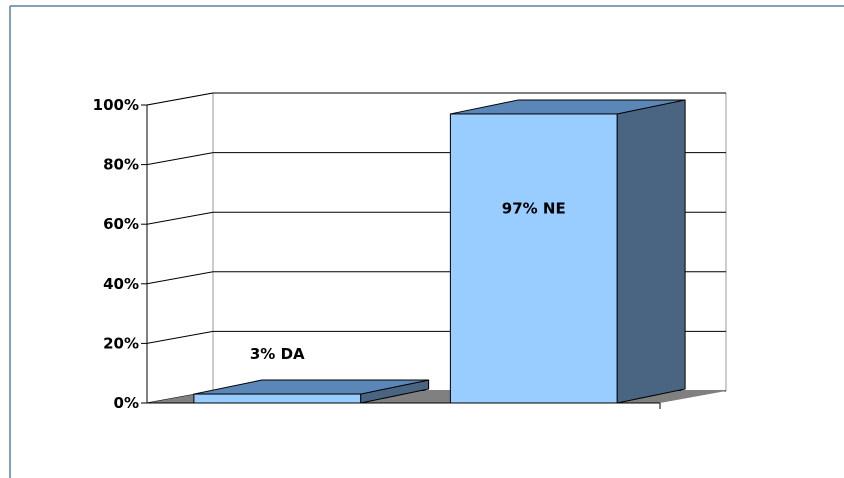  I want to click on data-labels: 3% DA 97% NE, so click(408, 281).